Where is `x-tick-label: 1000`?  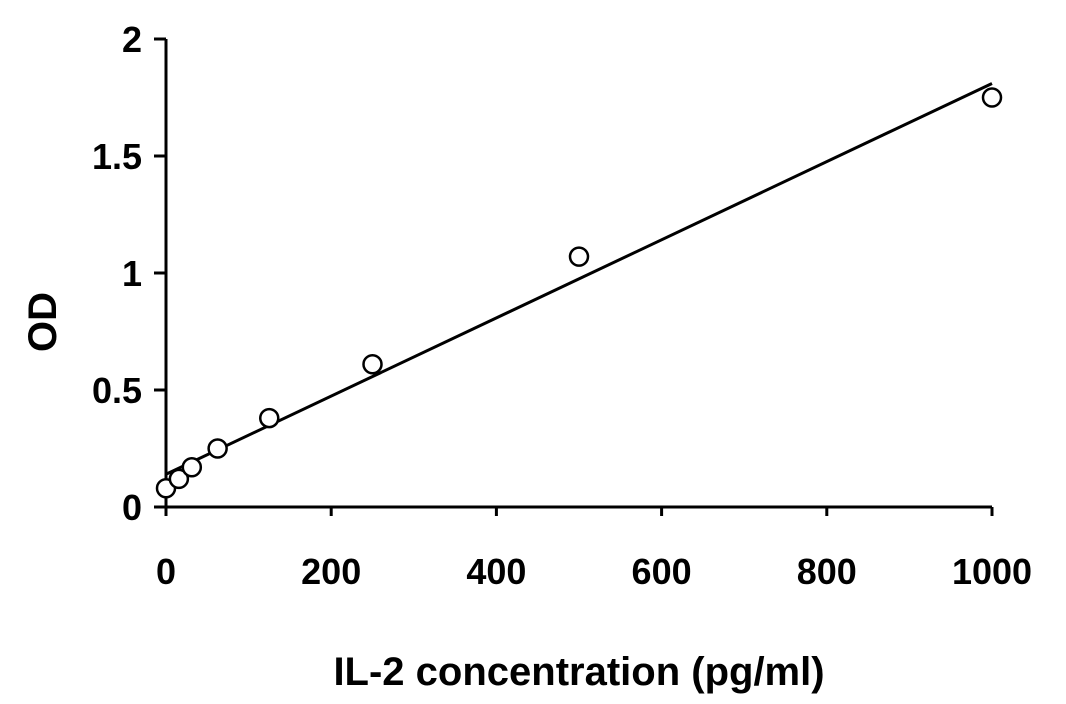 x-tick-label: 1000 is located at coordinates (992, 571).